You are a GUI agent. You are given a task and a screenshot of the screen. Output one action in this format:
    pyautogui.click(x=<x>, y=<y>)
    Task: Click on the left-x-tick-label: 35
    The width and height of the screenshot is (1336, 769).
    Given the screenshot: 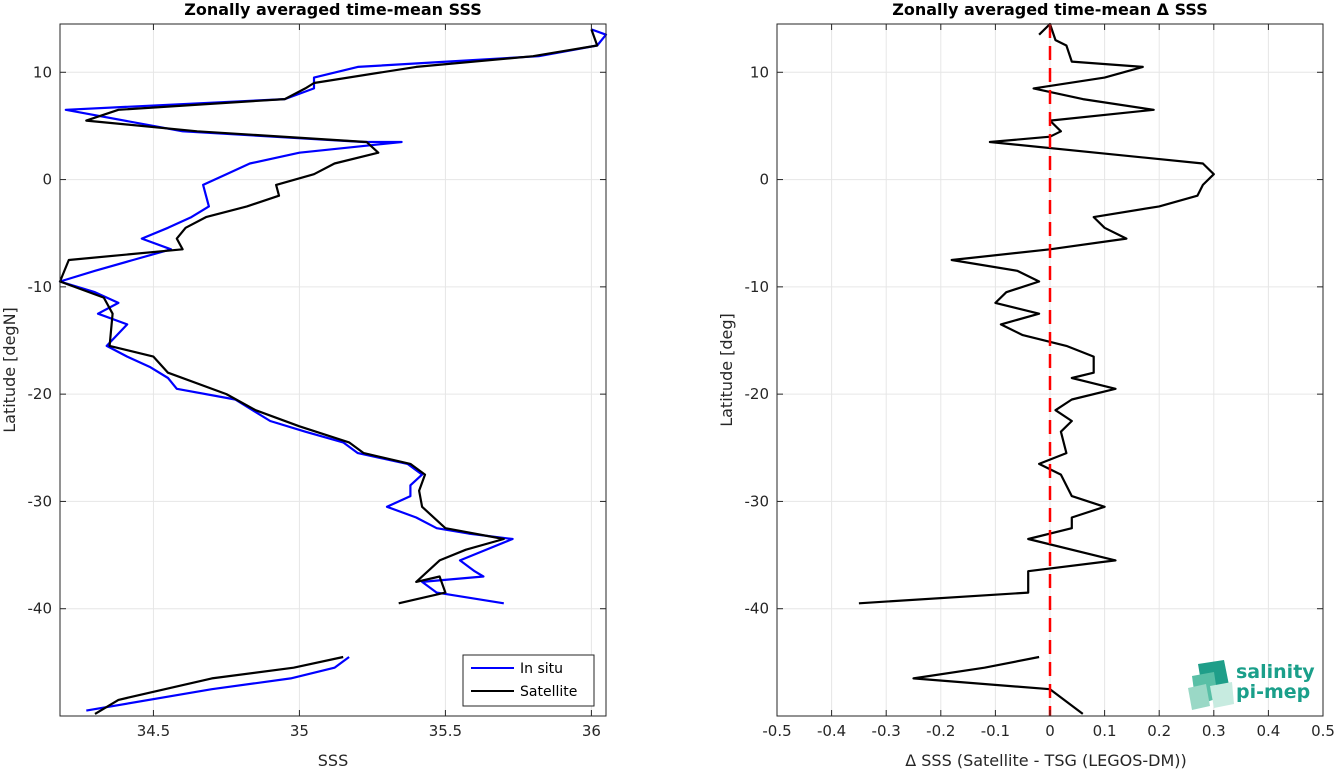 What is the action you would take?
    pyautogui.click(x=299, y=731)
    